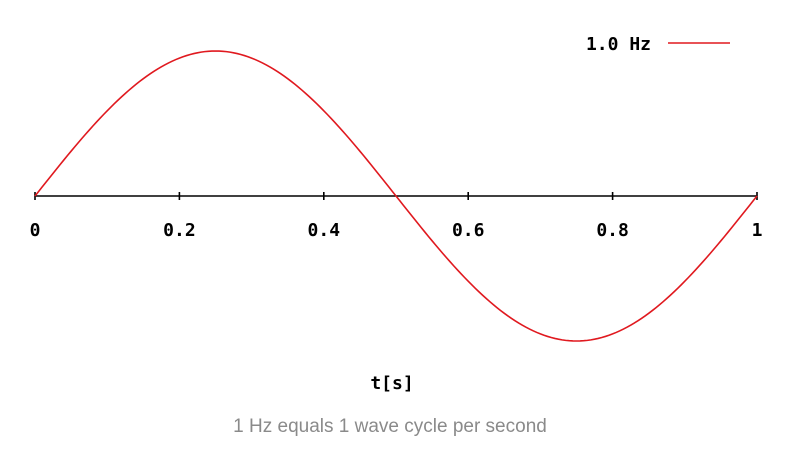 The image size is (800, 464). Describe the element at coordinates (468, 230) in the screenshot. I see `x-tick-label: 0.6` at that location.